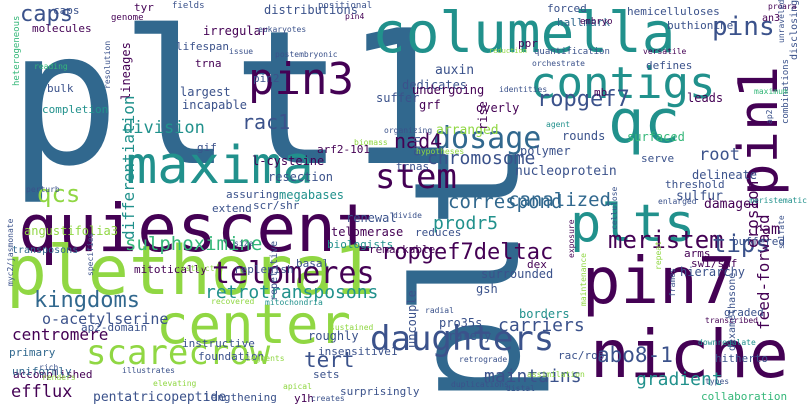  What do you see at coordinates (596, 22) in the screenshot?
I see `cloud-word: embryo` at bounding box center [596, 22].